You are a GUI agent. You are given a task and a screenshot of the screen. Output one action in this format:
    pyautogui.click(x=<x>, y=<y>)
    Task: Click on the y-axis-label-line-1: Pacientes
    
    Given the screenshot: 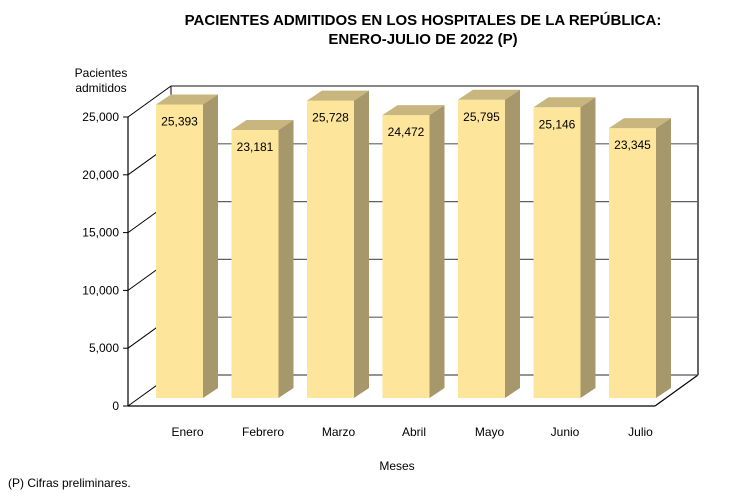 What is the action you would take?
    pyautogui.click(x=101, y=73)
    